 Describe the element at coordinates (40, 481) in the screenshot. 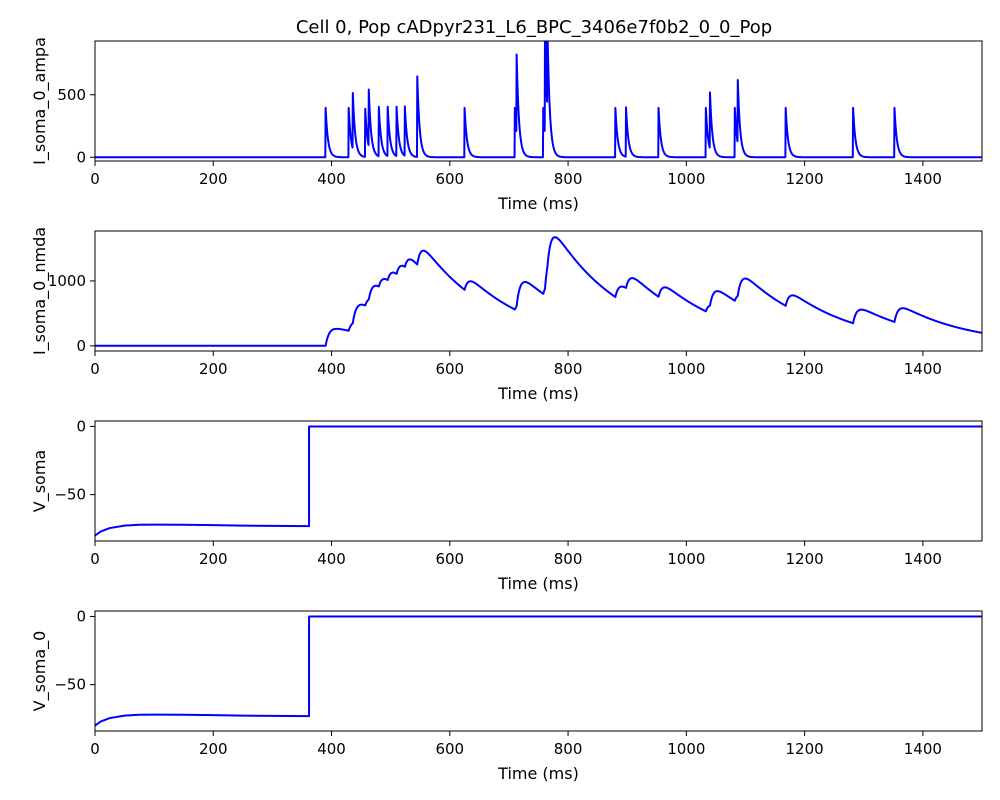

I see `y-axis-label: V_soma` at that location.